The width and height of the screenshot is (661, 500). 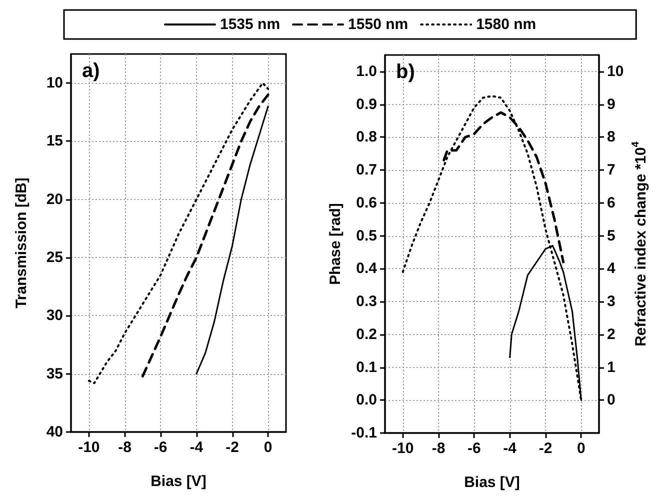 What do you see at coordinates (611, 235) in the screenshot?
I see `y2-tick-label: 5` at bounding box center [611, 235].